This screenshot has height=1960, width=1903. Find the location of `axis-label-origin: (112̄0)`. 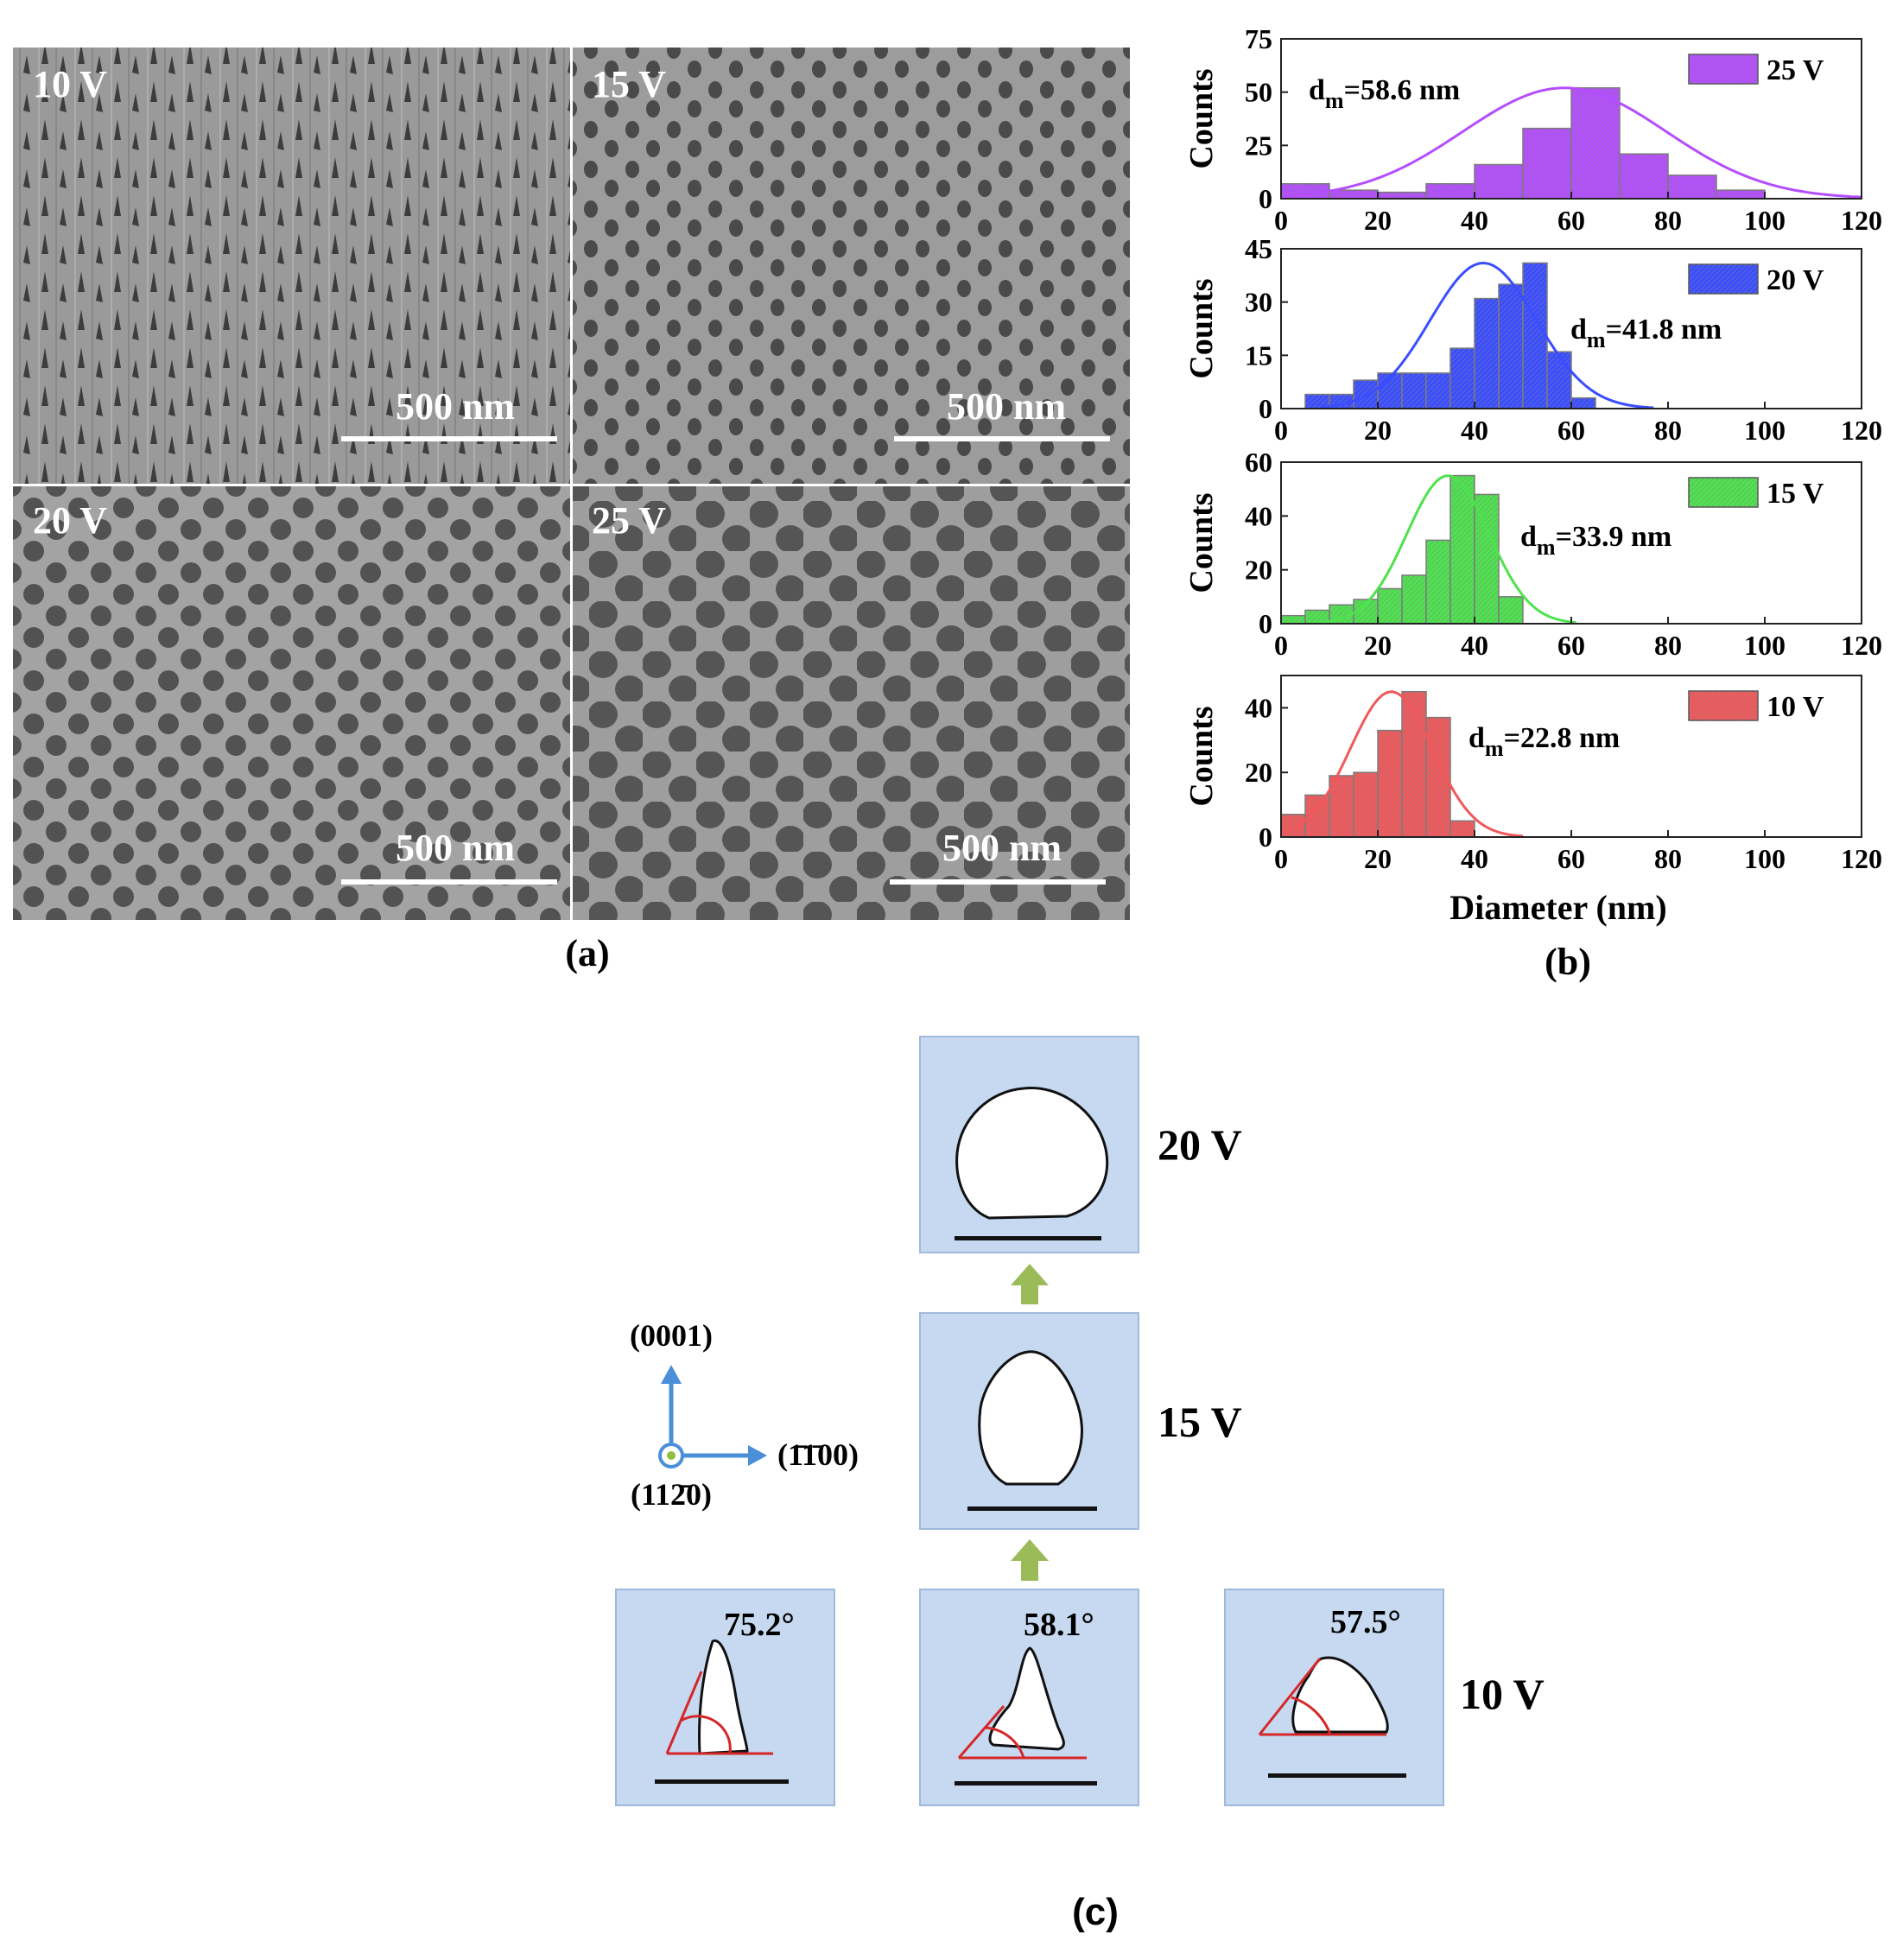

axis-label-origin: (112̄0) is located at coordinates (671, 1494).